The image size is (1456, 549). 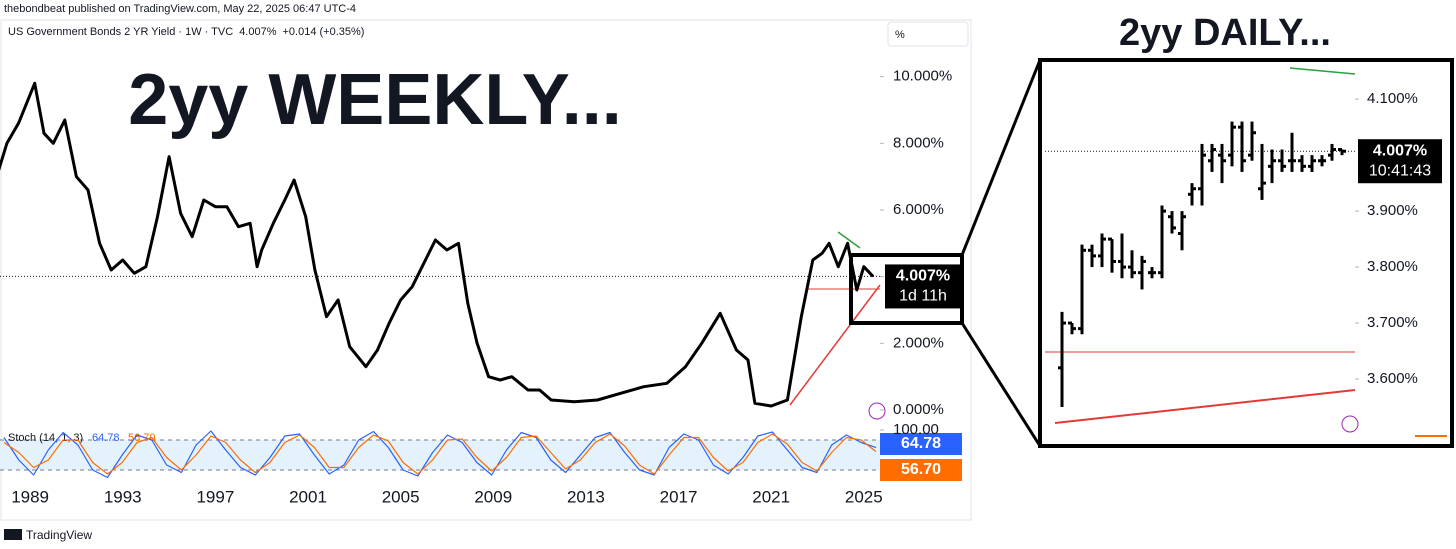 What do you see at coordinates (106, 438) in the screenshot?
I see `indicator-value: 64.78` at bounding box center [106, 438].